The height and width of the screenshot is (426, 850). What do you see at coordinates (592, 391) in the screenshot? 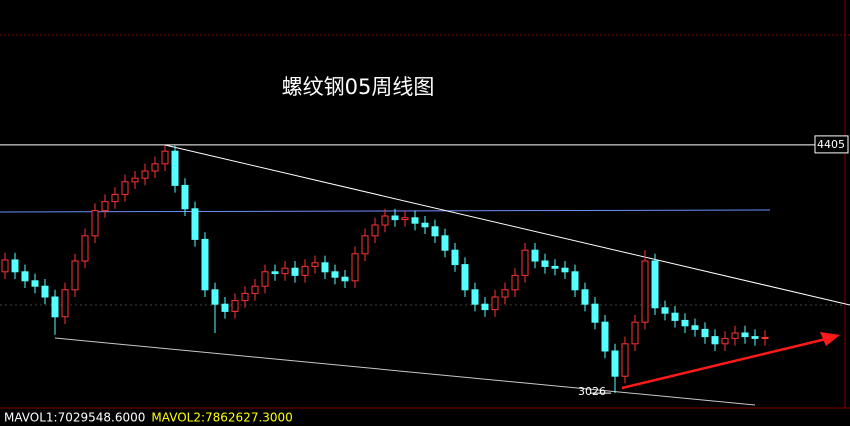
I see `low-label: 3026` at bounding box center [592, 391].